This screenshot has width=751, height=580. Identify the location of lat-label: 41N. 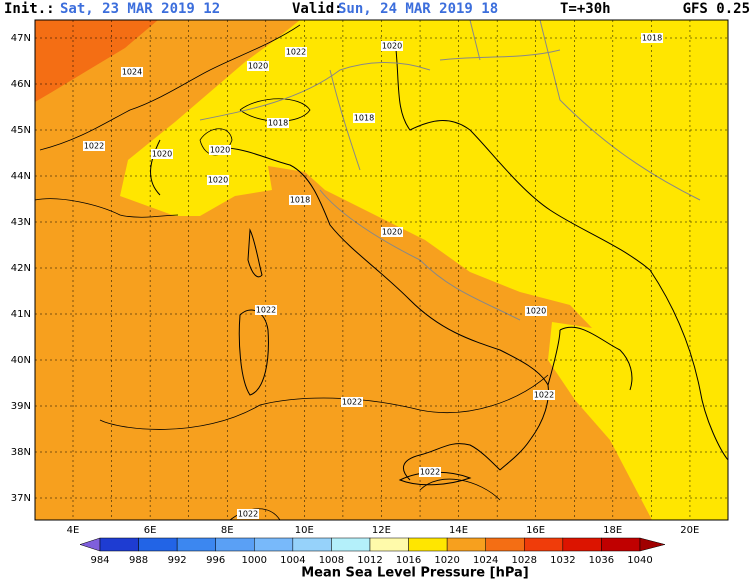
(21, 314).